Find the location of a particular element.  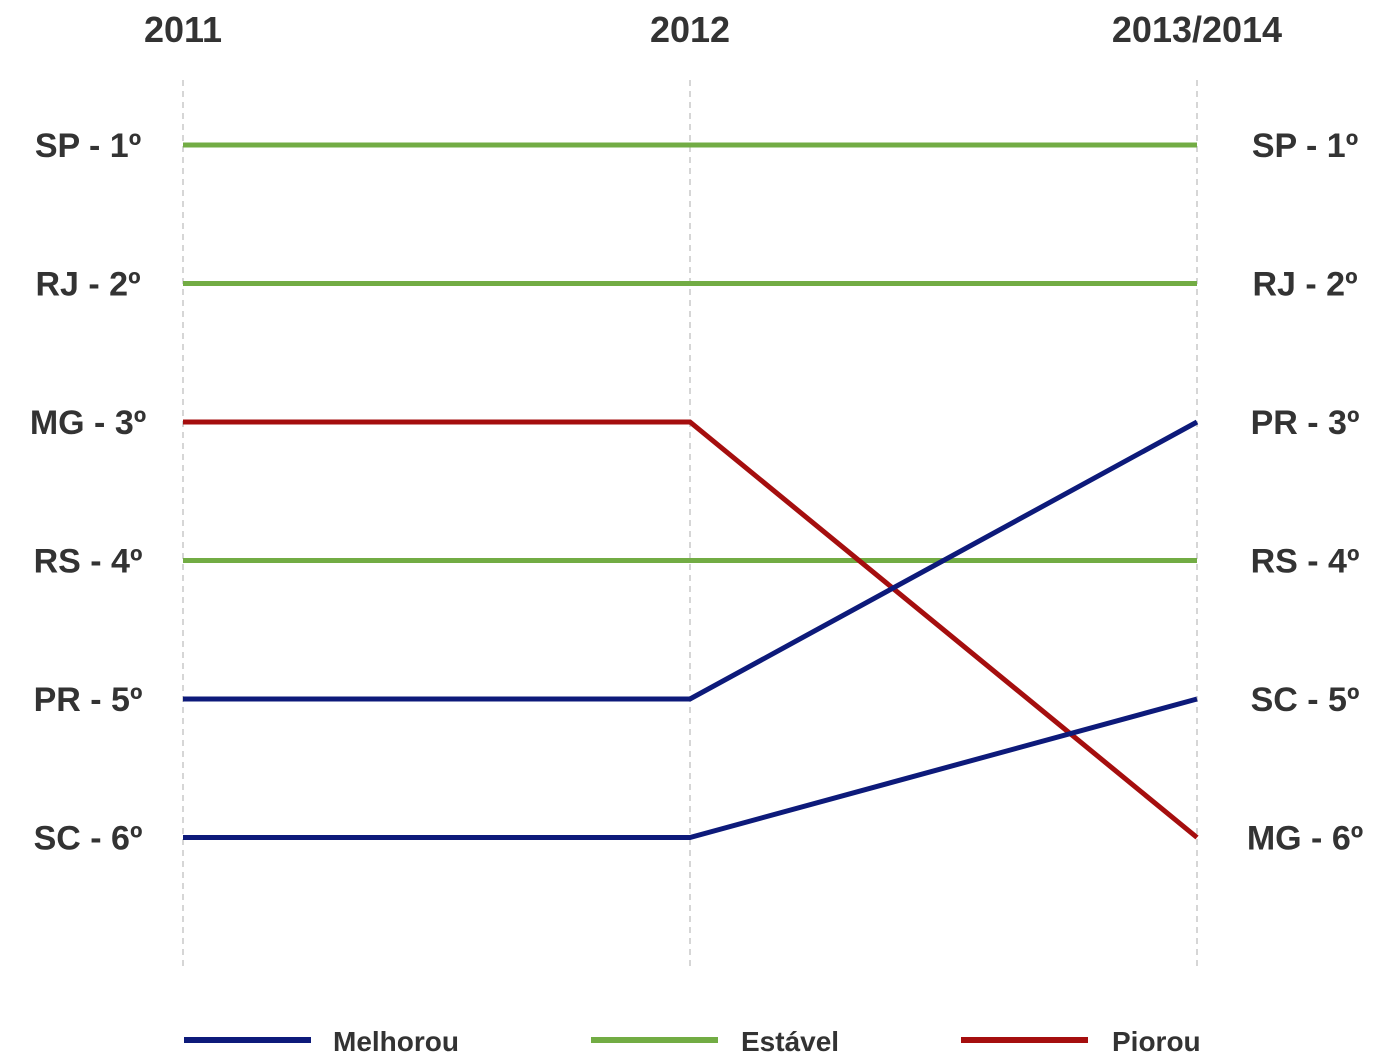

year-labels: 2011 2012 2013/2014 is located at coordinates (713, 29).